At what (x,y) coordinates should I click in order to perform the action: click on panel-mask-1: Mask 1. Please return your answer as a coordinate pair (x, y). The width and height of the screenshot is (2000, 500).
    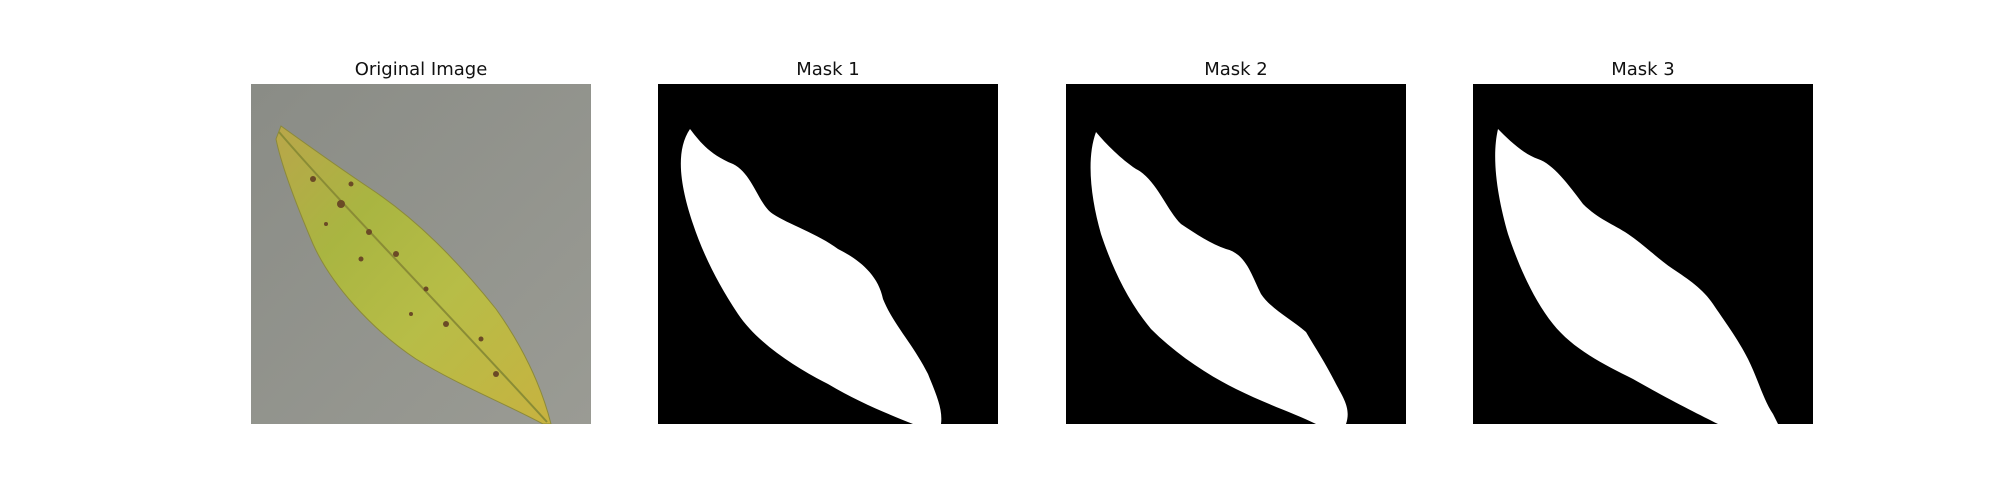
    Looking at the image, I should click on (828, 240).